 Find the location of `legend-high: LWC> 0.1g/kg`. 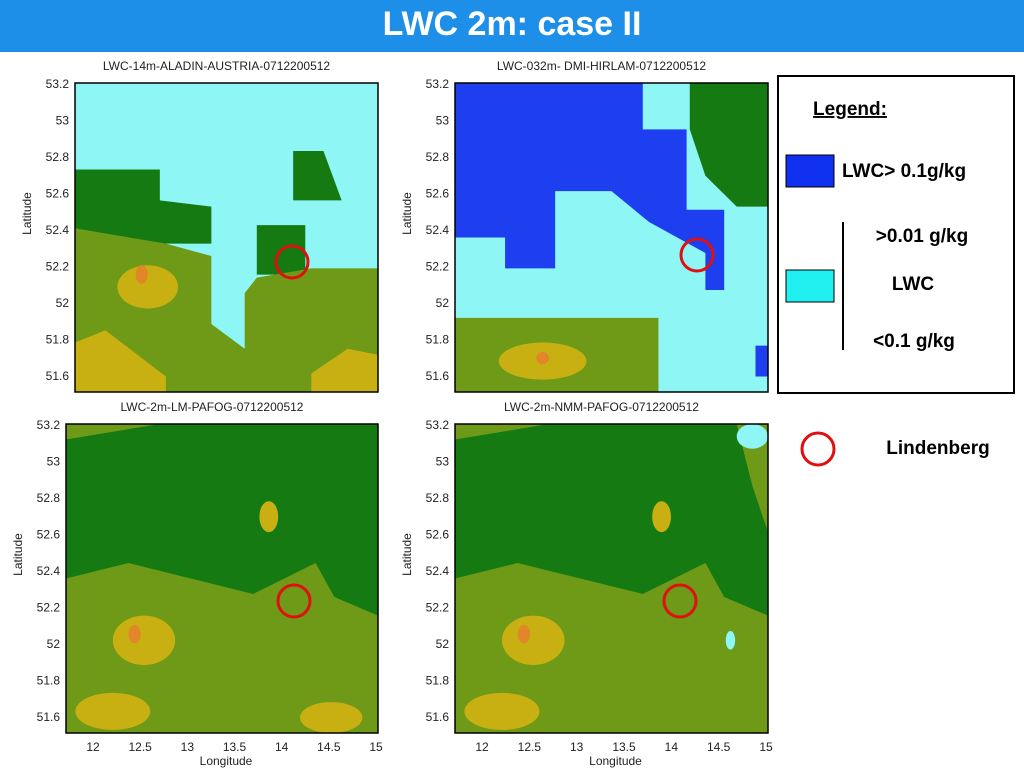

legend-high: LWC> 0.1g/kg is located at coordinates (904, 171).